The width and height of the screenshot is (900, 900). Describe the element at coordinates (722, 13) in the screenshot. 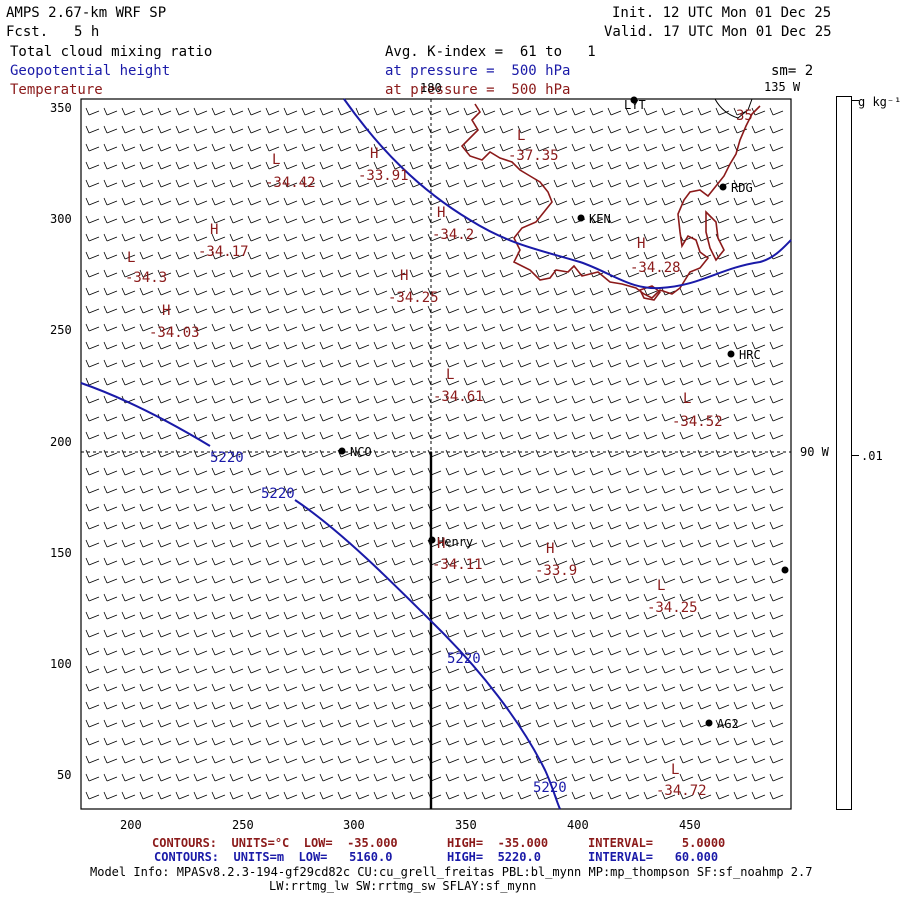

I see `init-time: Init. 12 UTC Mon 01 Dec 25` at that location.